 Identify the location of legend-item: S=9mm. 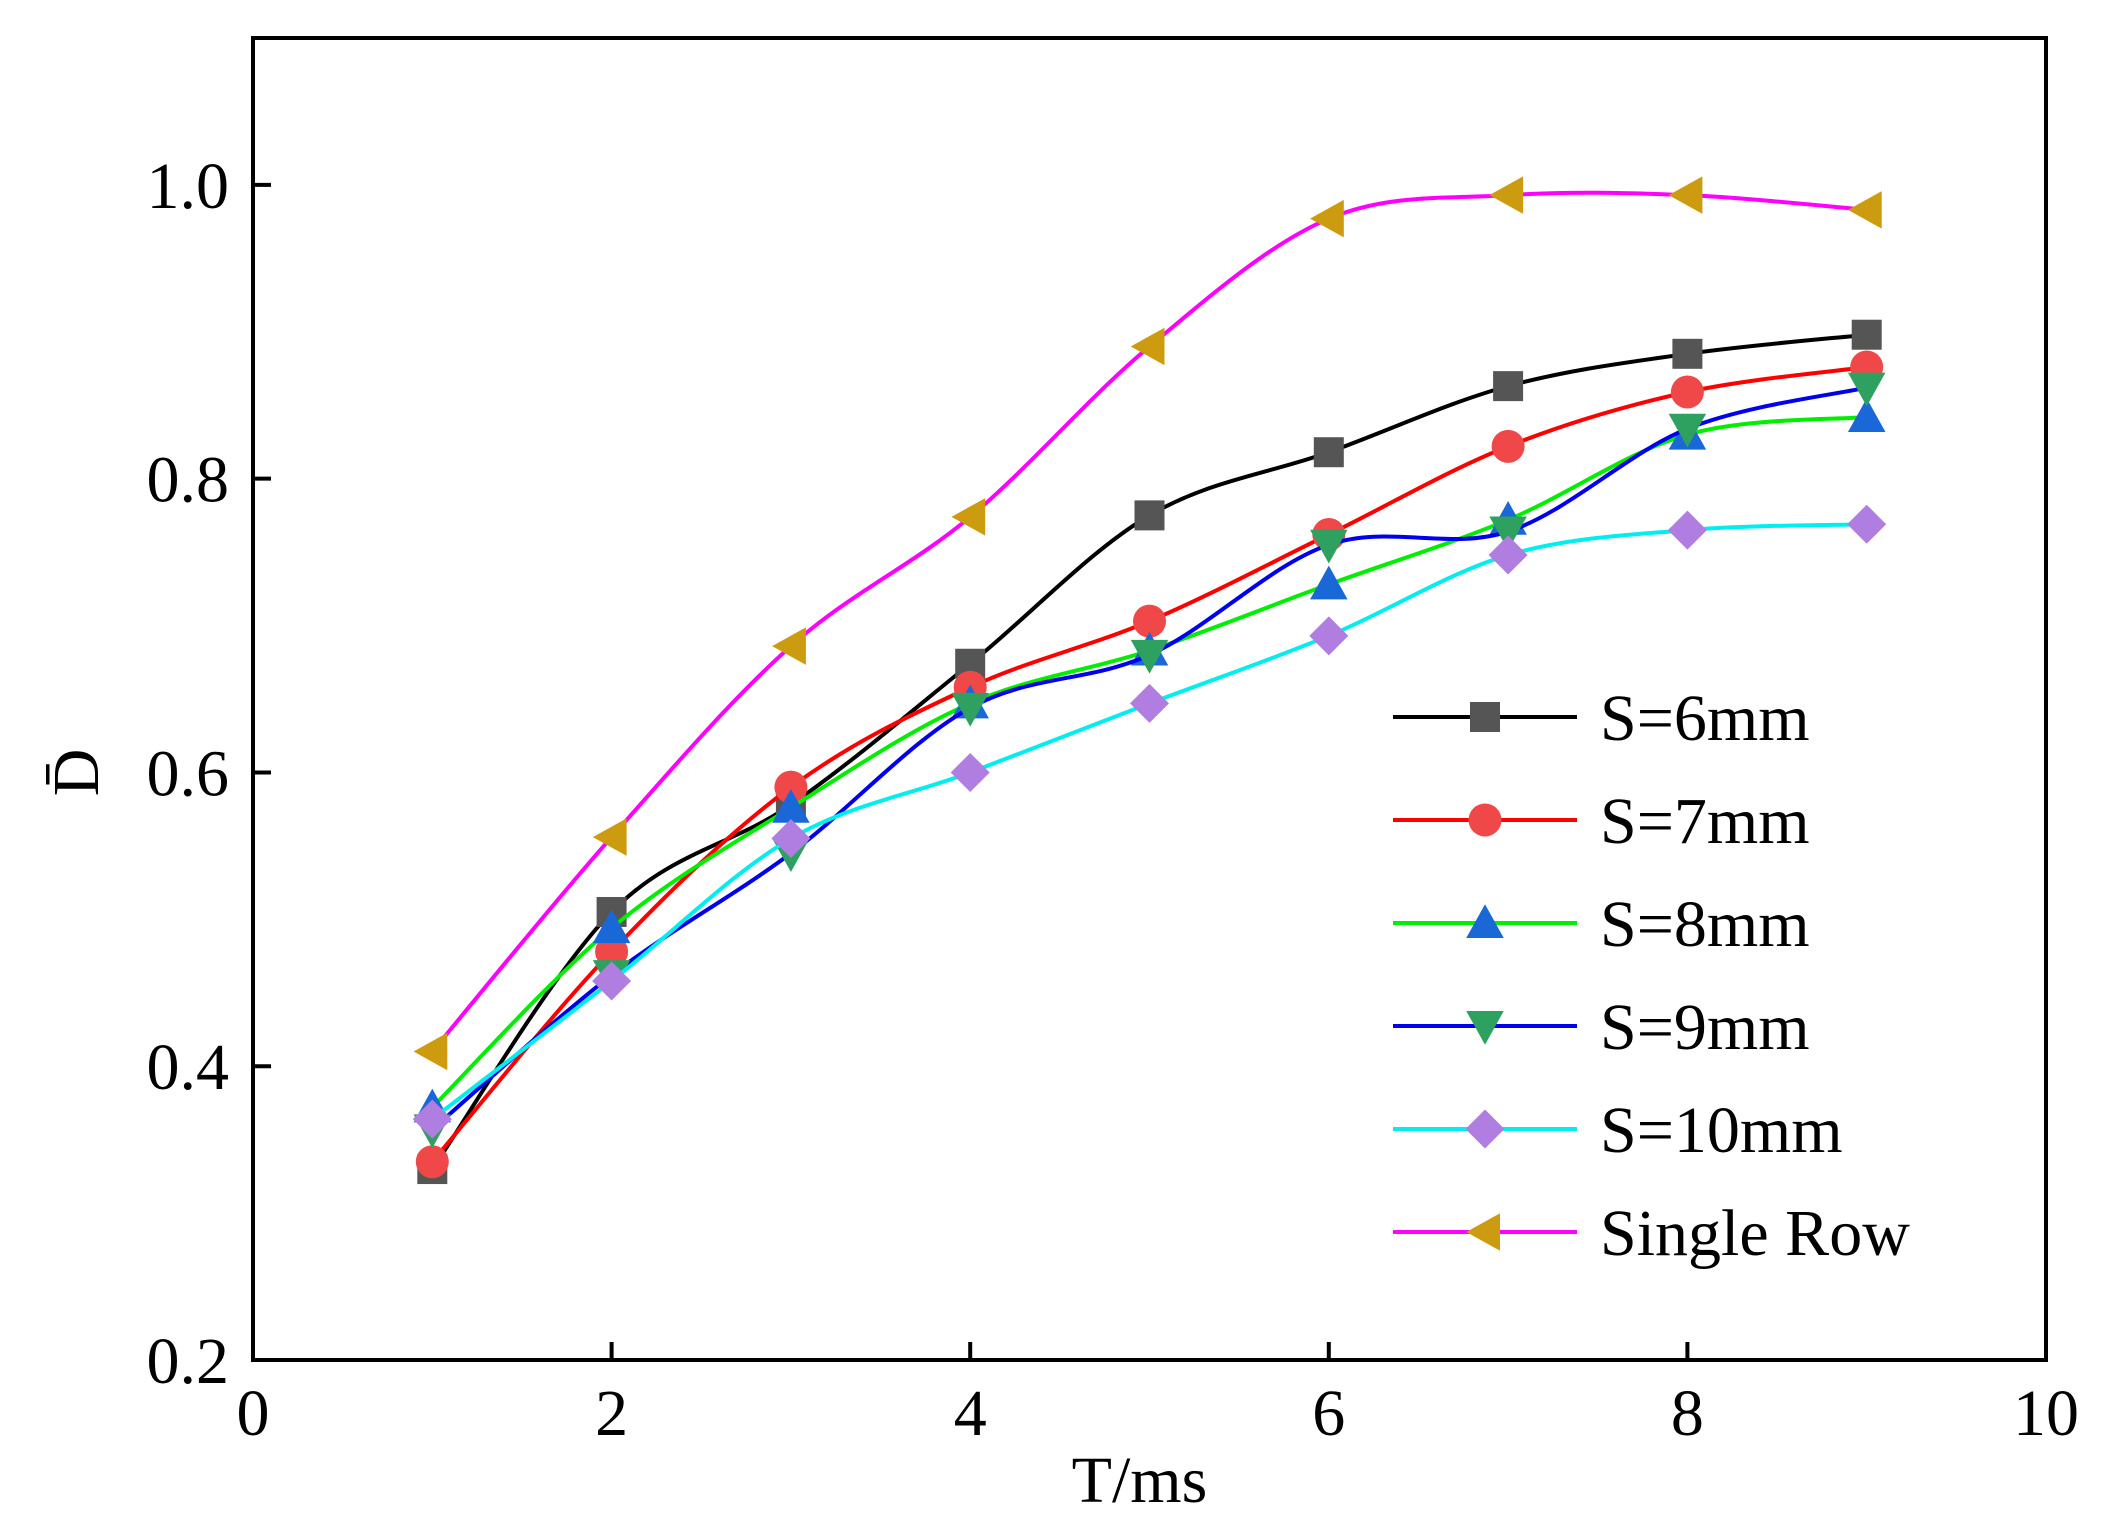
(1601, 1027).